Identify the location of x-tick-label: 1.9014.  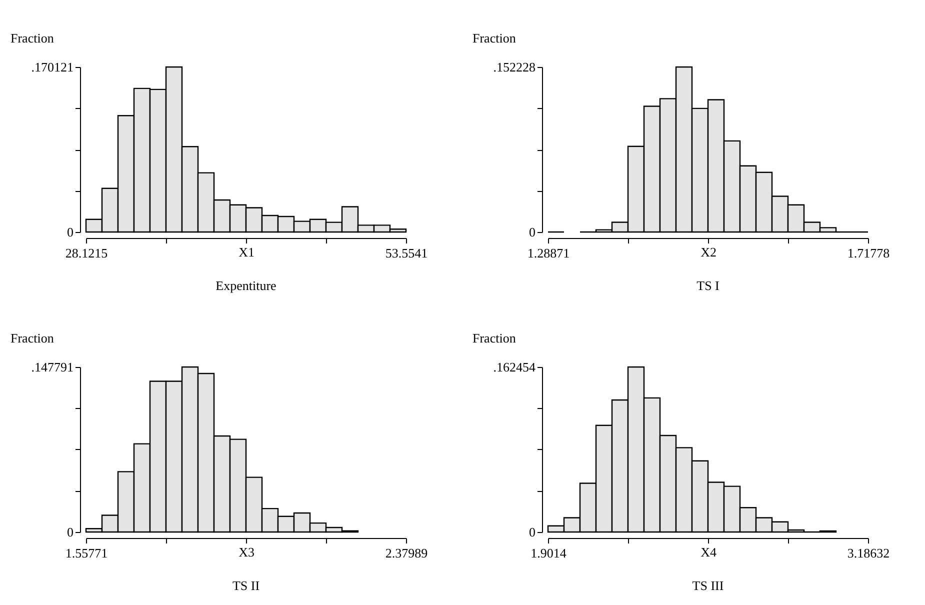
(548, 553).